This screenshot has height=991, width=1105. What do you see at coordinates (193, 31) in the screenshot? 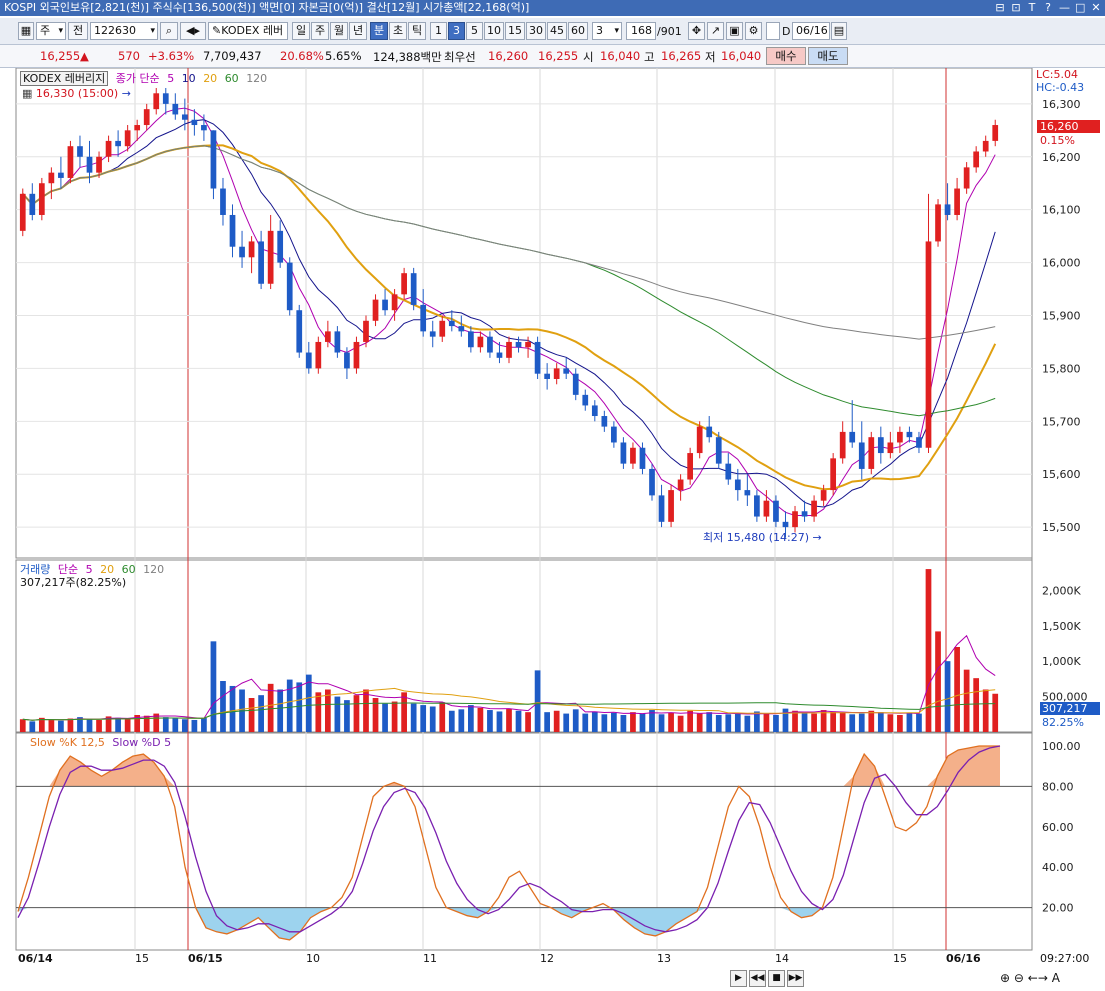
I see `sound-icon: ◀▸` at bounding box center [193, 31].